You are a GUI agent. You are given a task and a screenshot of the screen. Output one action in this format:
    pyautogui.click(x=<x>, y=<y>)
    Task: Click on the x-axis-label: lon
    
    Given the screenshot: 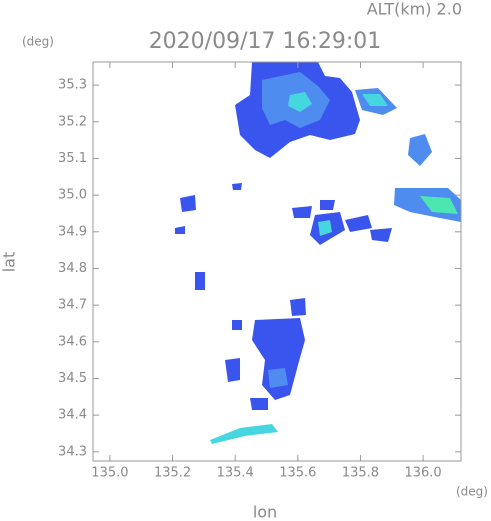 What is the action you would take?
    pyautogui.click(x=265, y=512)
    